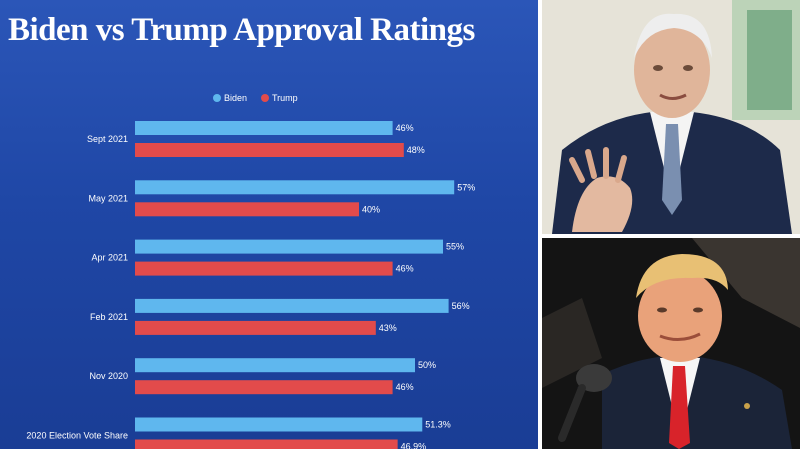 The width and height of the screenshot is (800, 449). What do you see at coordinates (107, 139) in the screenshot?
I see `category-label: Sept 2021` at bounding box center [107, 139].